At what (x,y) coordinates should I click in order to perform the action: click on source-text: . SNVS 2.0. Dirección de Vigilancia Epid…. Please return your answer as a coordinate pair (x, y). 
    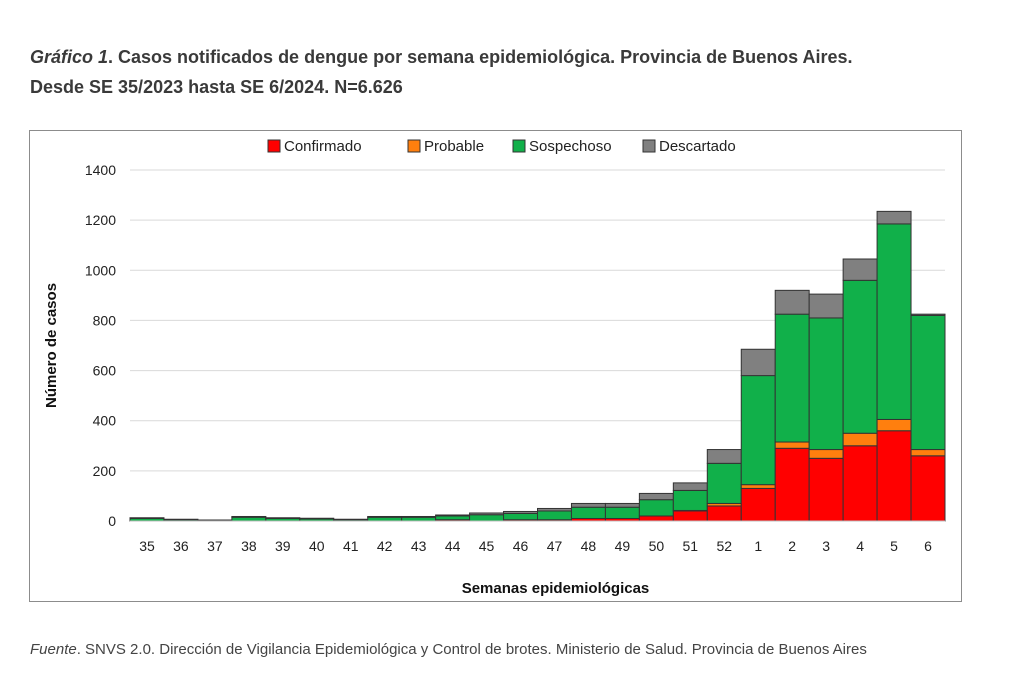
    Looking at the image, I should click on (471, 649).